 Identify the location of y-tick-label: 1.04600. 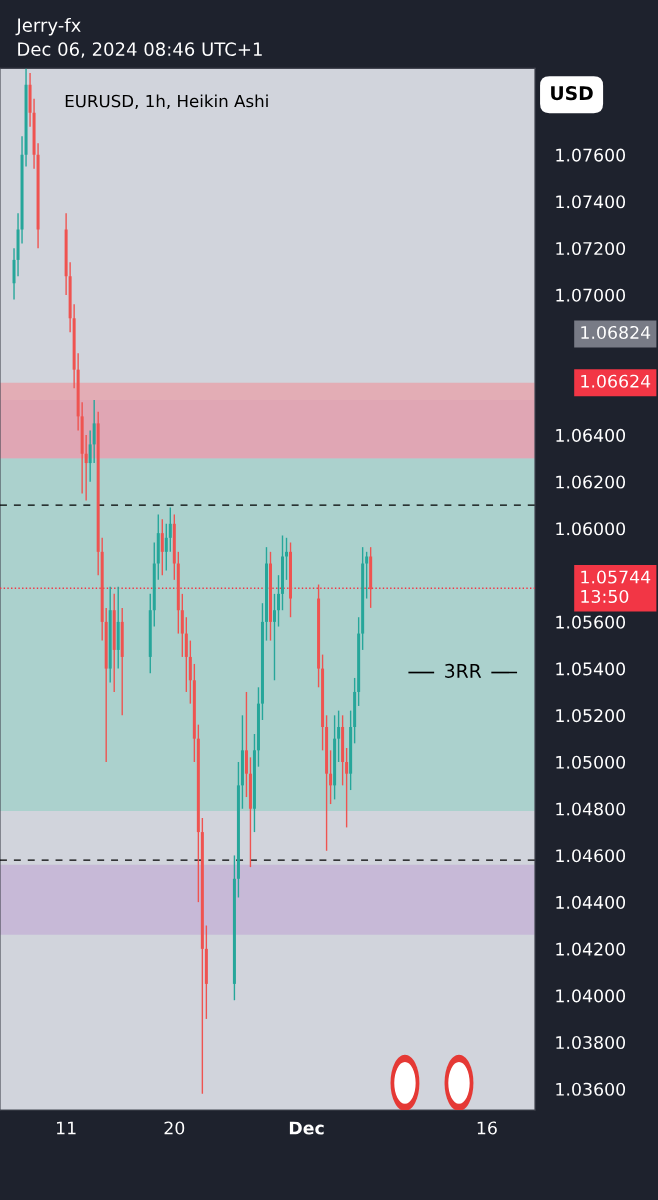
(591, 856).